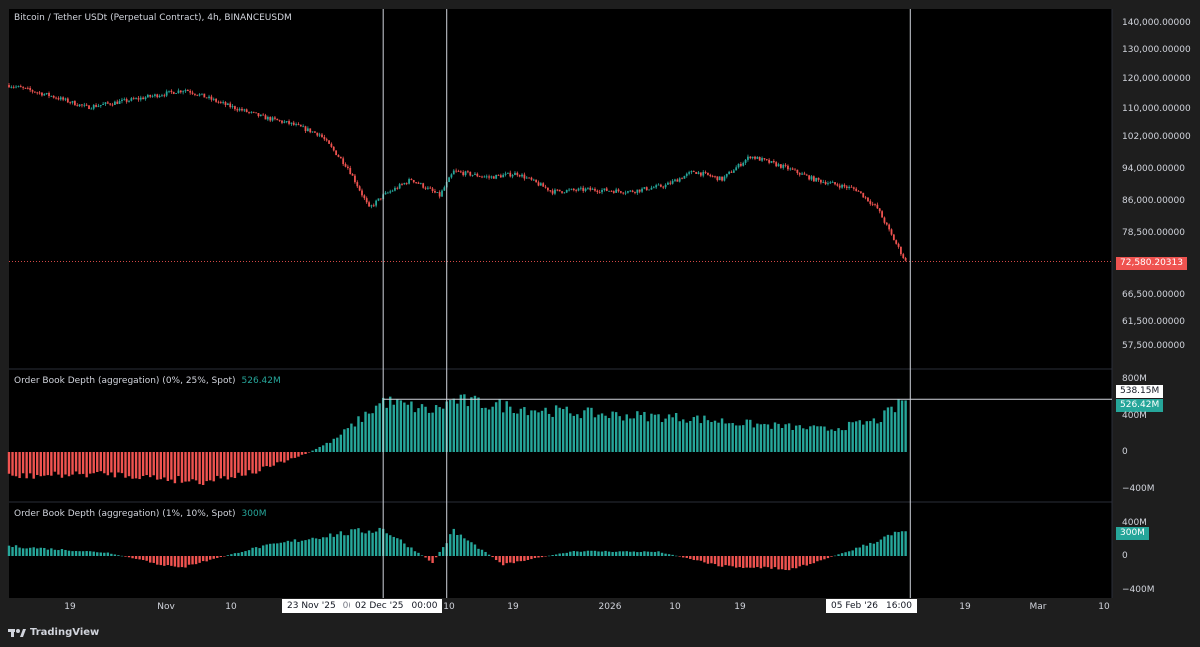  Describe the element at coordinates (1156, 137) in the screenshot. I see `price-tick: 102,000.00000` at that location.